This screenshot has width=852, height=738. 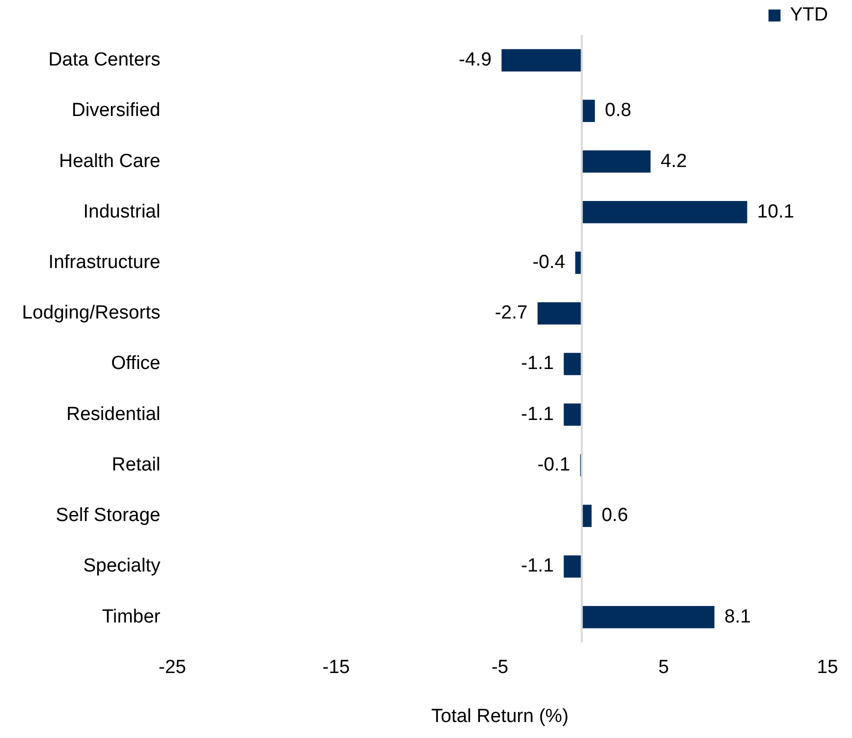 What do you see at coordinates (615, 515) in the screenshot?
I see `data-label: 0.6` at bounding box center [615, 515].